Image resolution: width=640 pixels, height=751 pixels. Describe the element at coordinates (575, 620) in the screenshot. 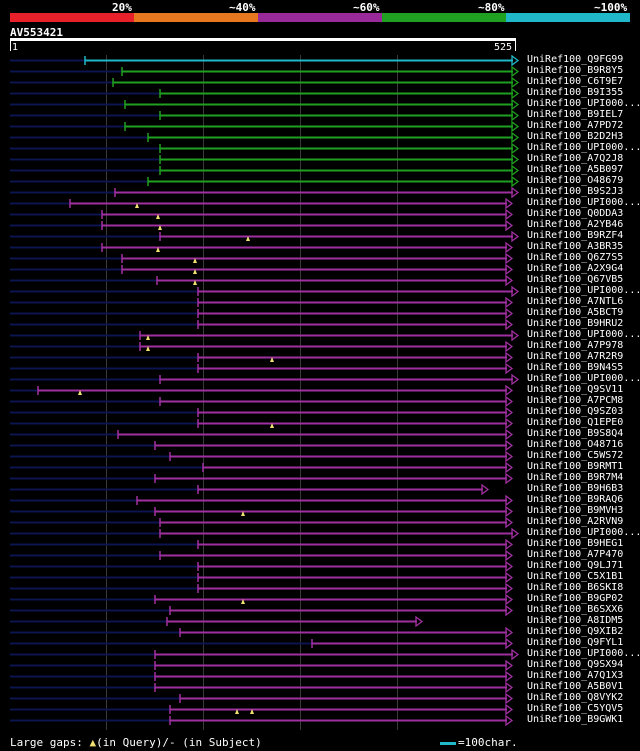

I see `hit-label: UniRef100_A8IDM5` at that location.